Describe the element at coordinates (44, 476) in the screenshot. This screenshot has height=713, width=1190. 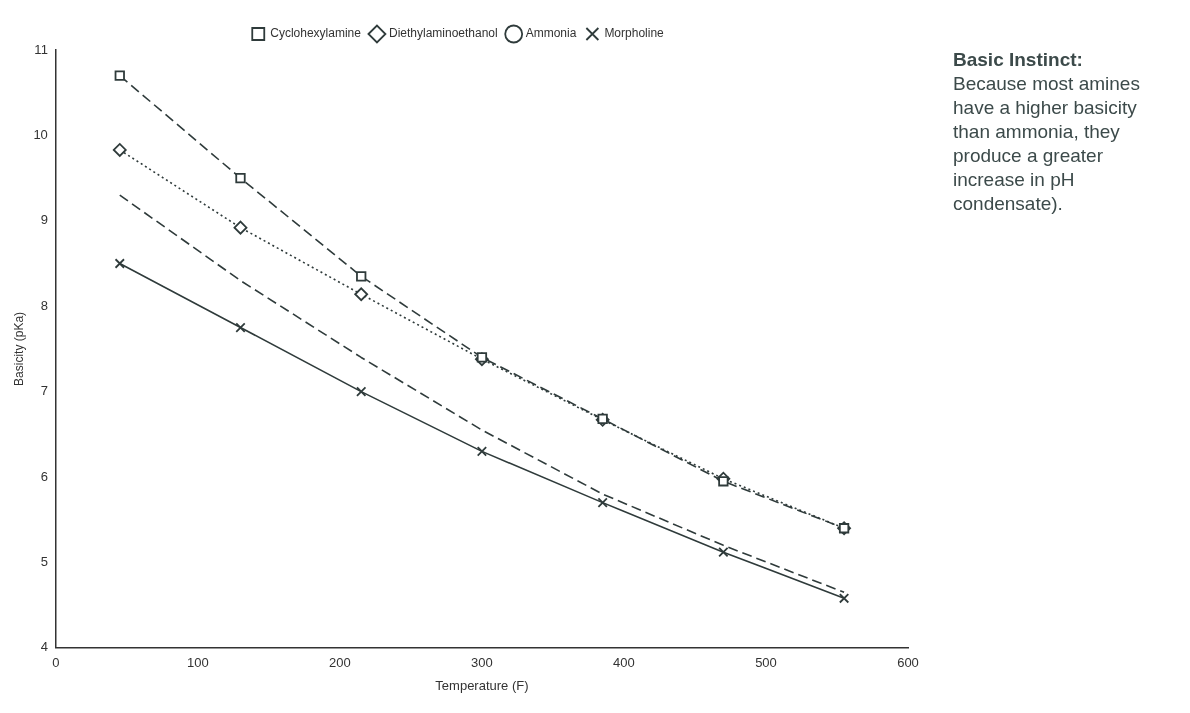
I see `y-tick-label: 6` at that location.